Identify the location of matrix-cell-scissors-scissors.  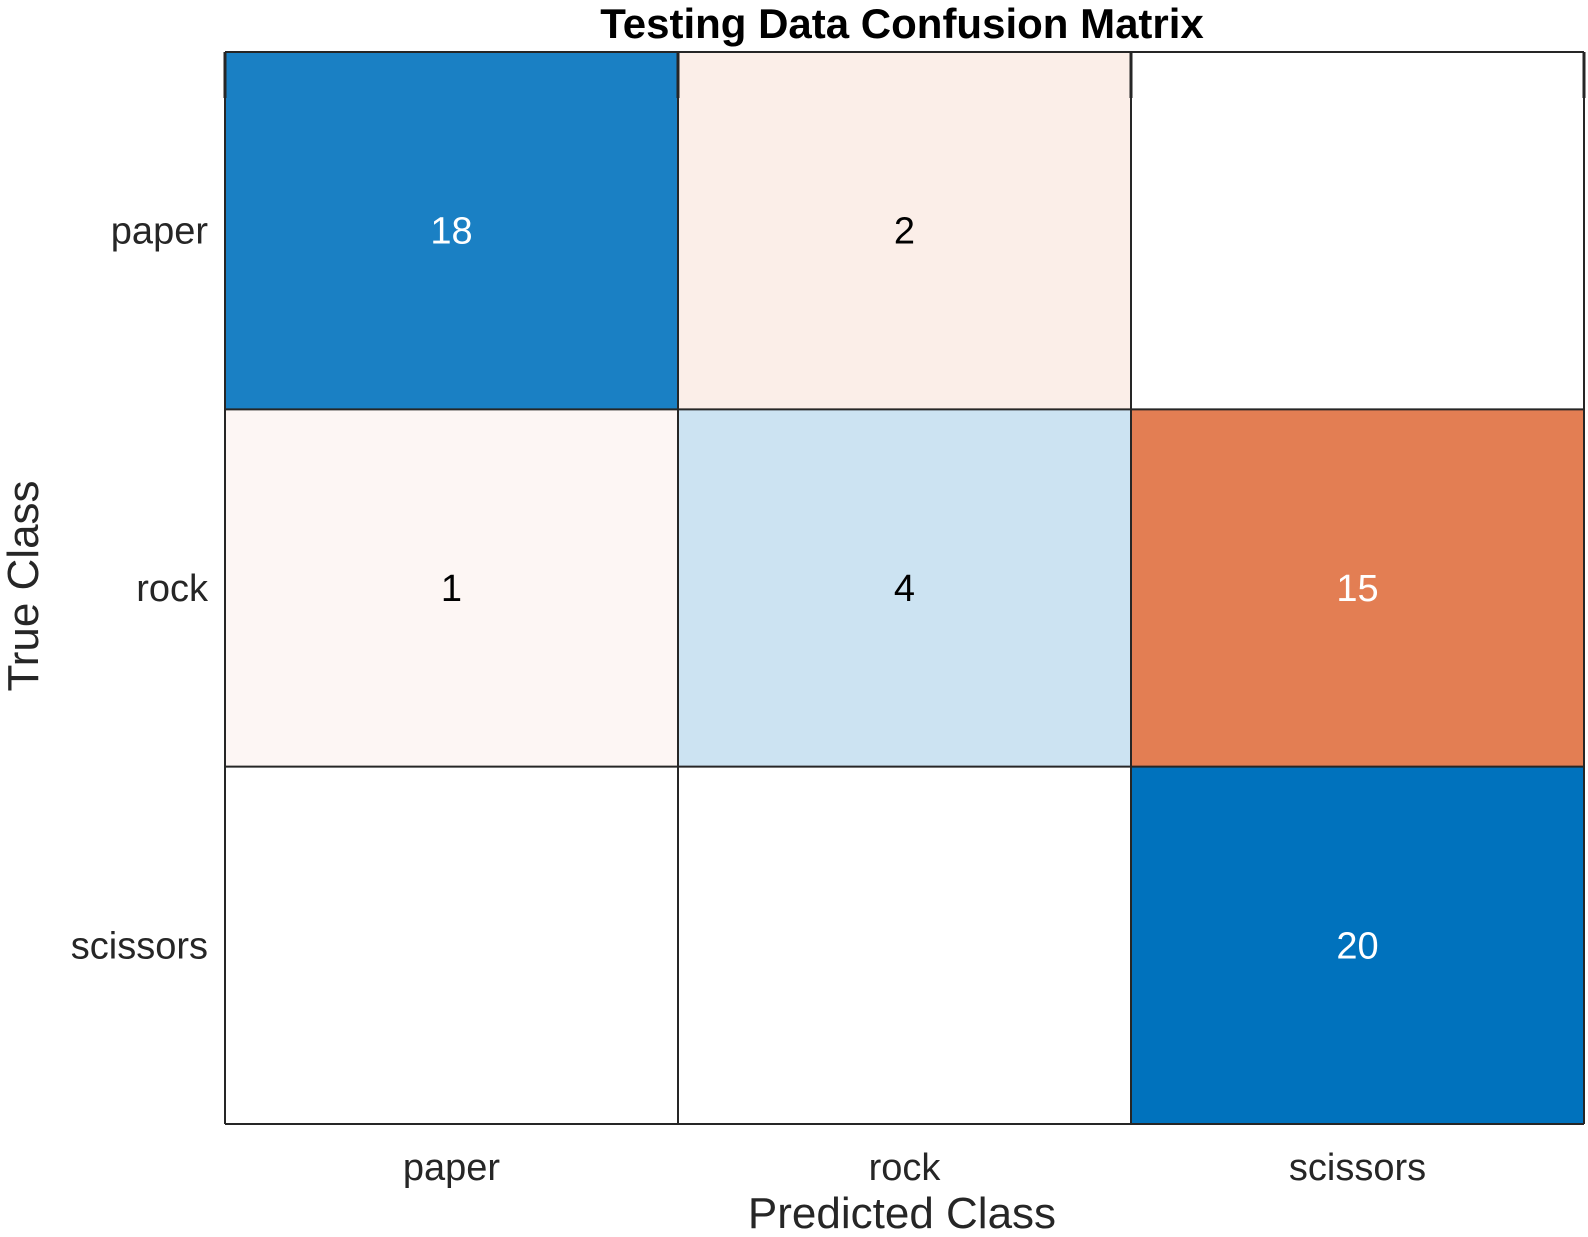
(1357, 945).